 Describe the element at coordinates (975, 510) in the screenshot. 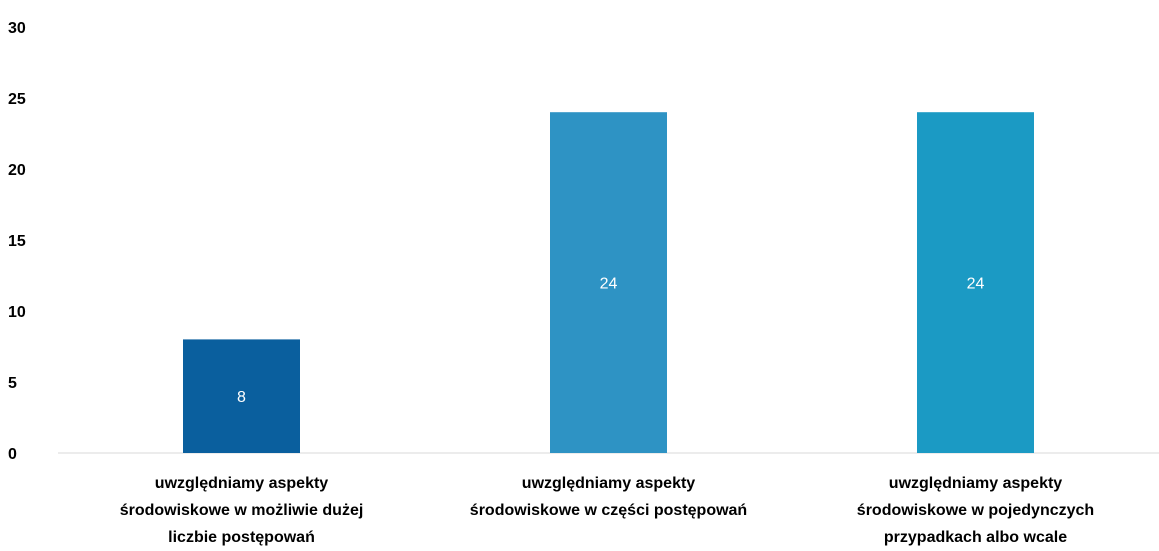

I see `category-label-line: środowiskowe w pojedynczych` at that location.